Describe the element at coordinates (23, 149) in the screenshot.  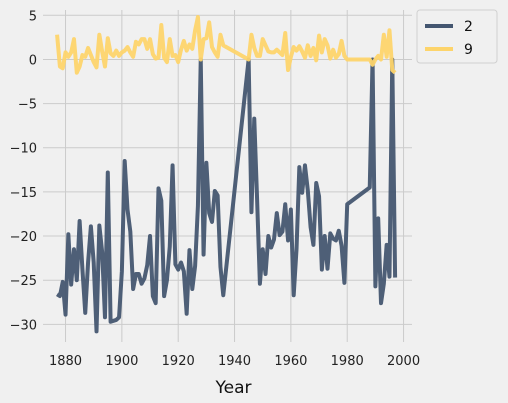
I see `y-tick-label: −10` at that location.